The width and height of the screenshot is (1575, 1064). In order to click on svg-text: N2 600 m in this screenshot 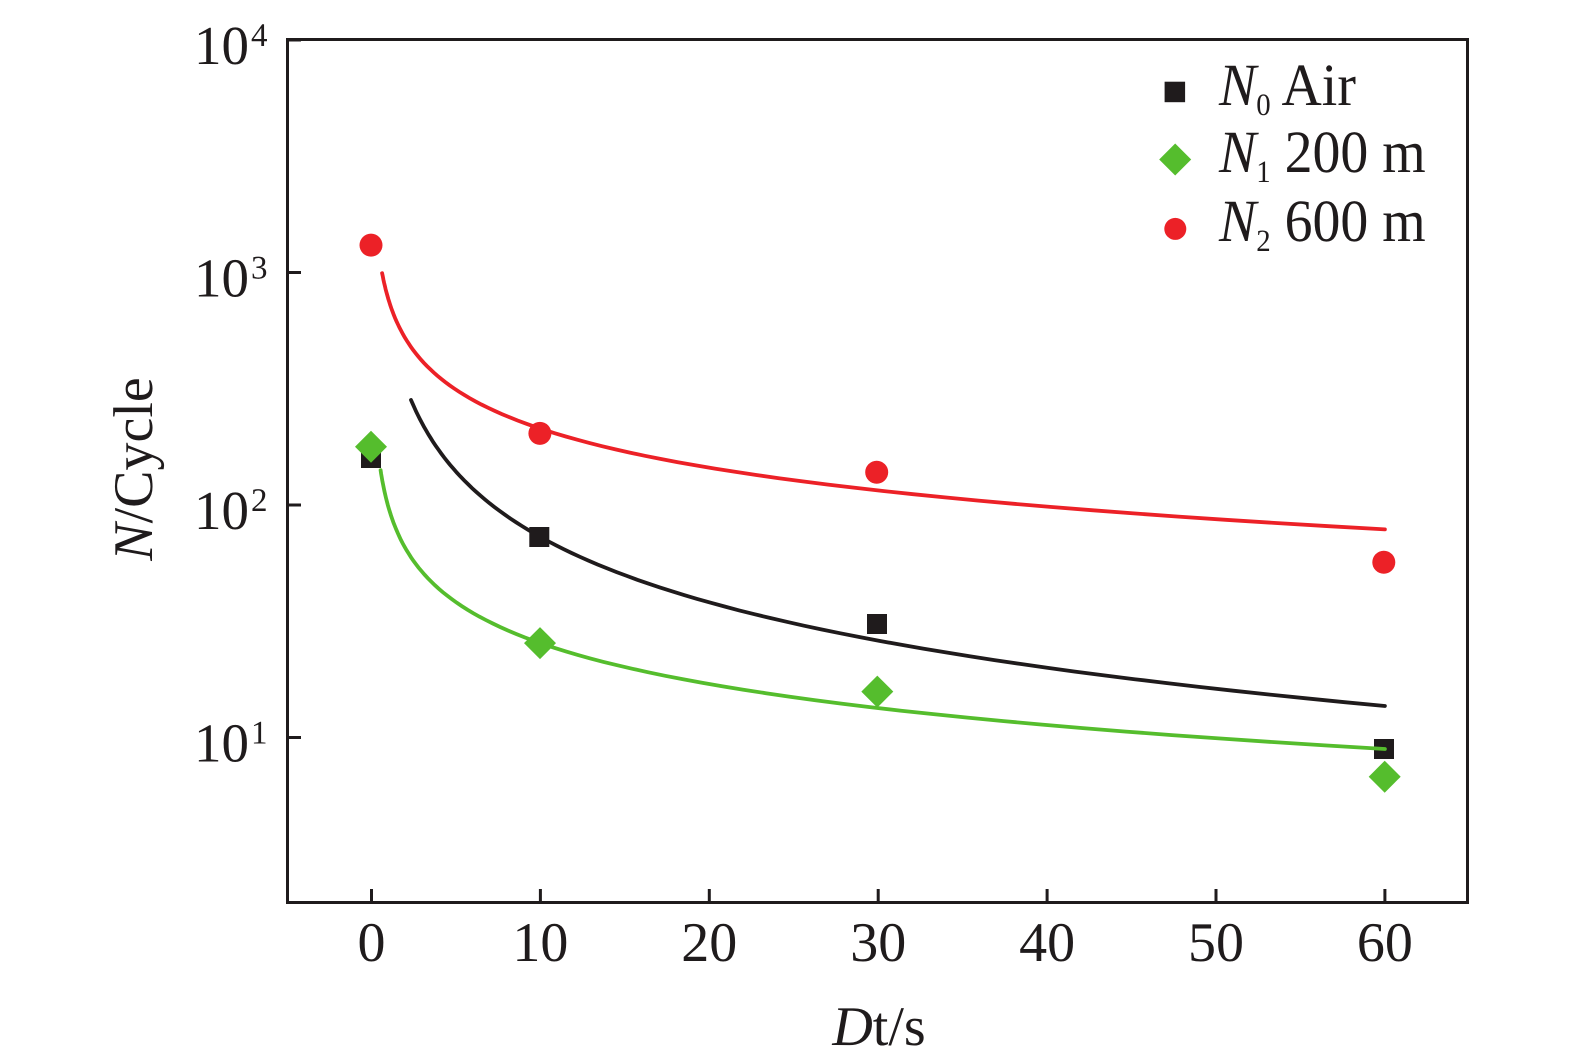, I will do `click(1322, 223)`.